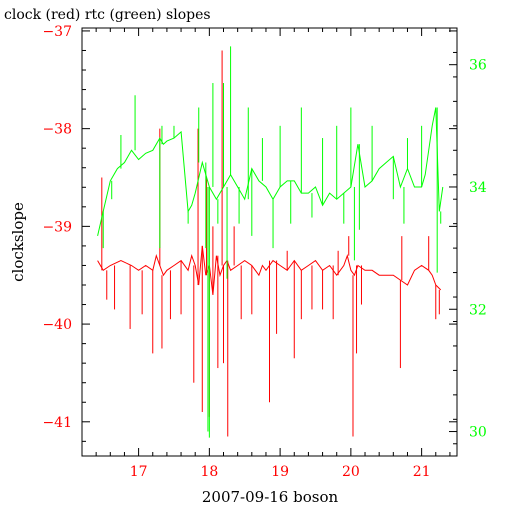  Describe the element at coordinates (468, 248) in the screenshot. I see `right-axis-ticks: 30 32 34 36` at that location.